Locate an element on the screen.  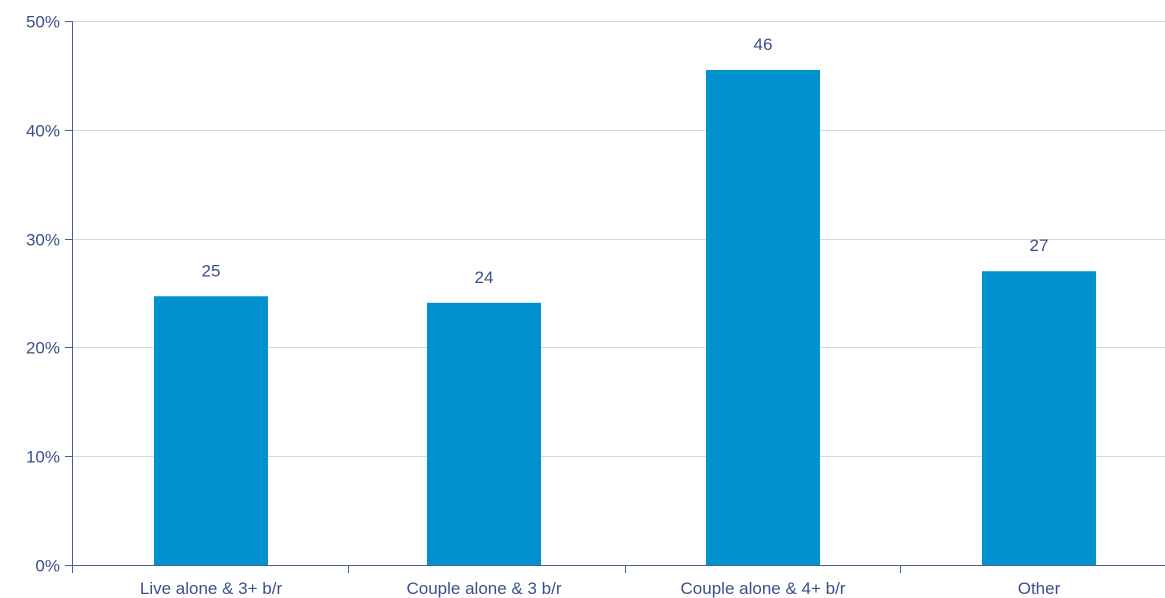
x-tick-label: Couple alone & 3 b/r is located at coordinates (484, 588).